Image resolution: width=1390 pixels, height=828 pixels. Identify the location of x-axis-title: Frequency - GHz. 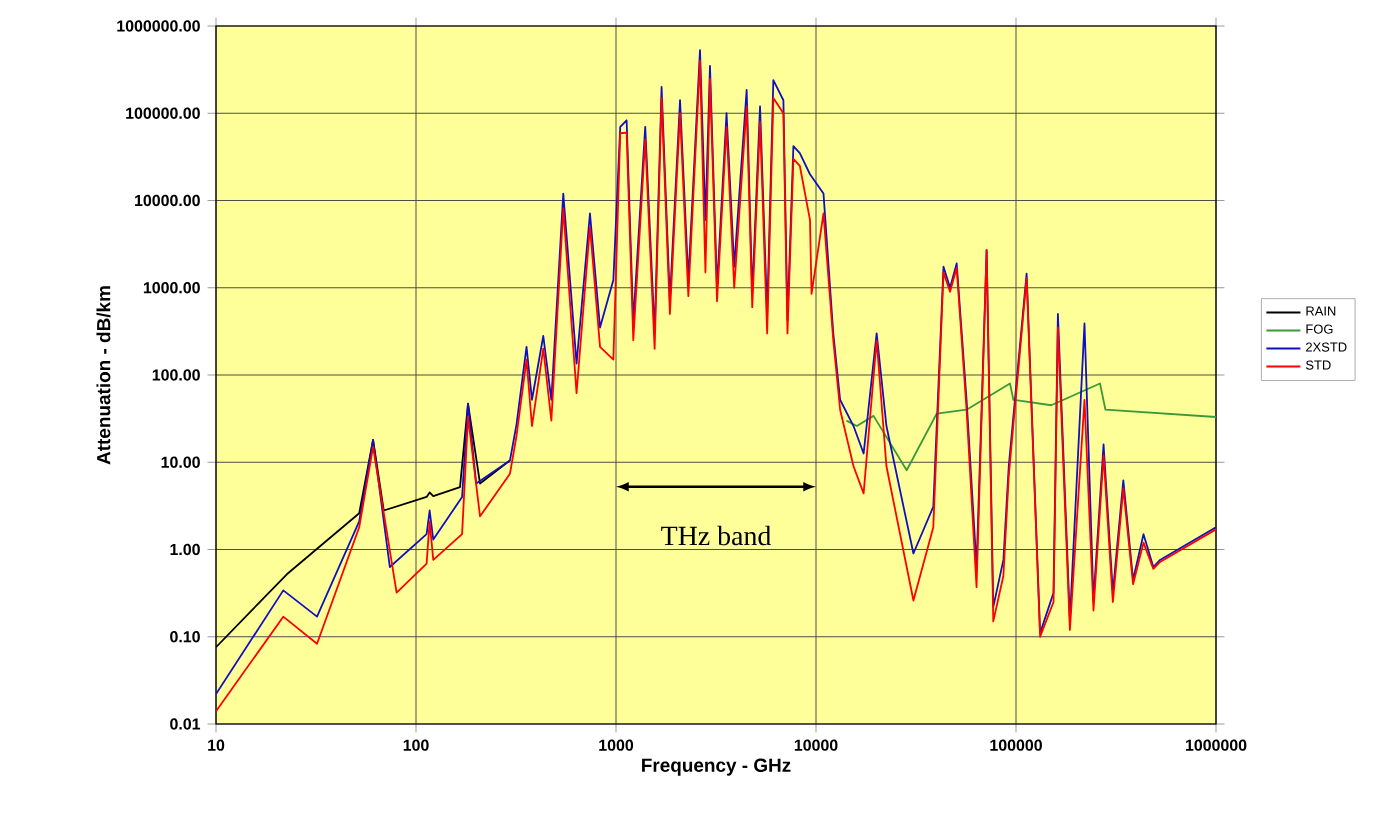
(716, 767).